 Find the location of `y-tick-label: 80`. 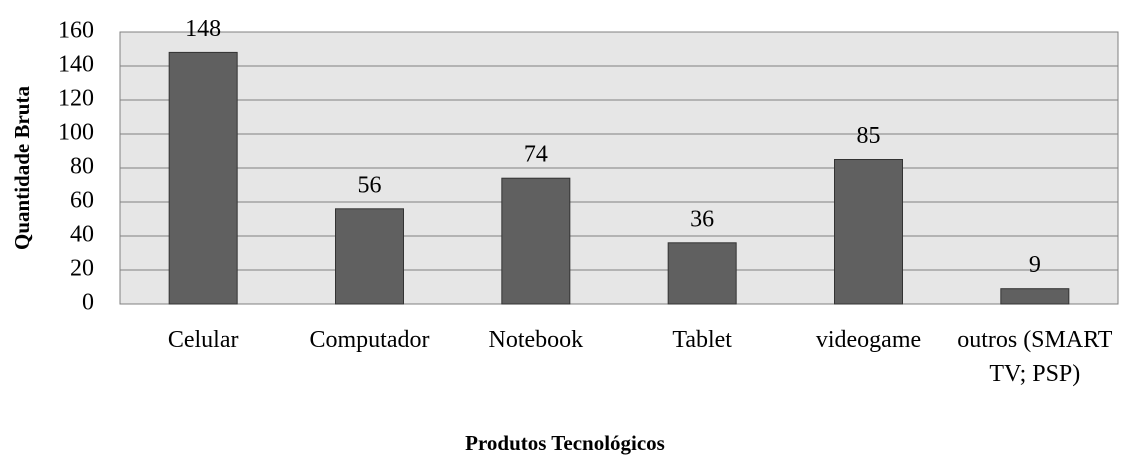

y-tick-label: 80 is located at coordinates (82, 167).